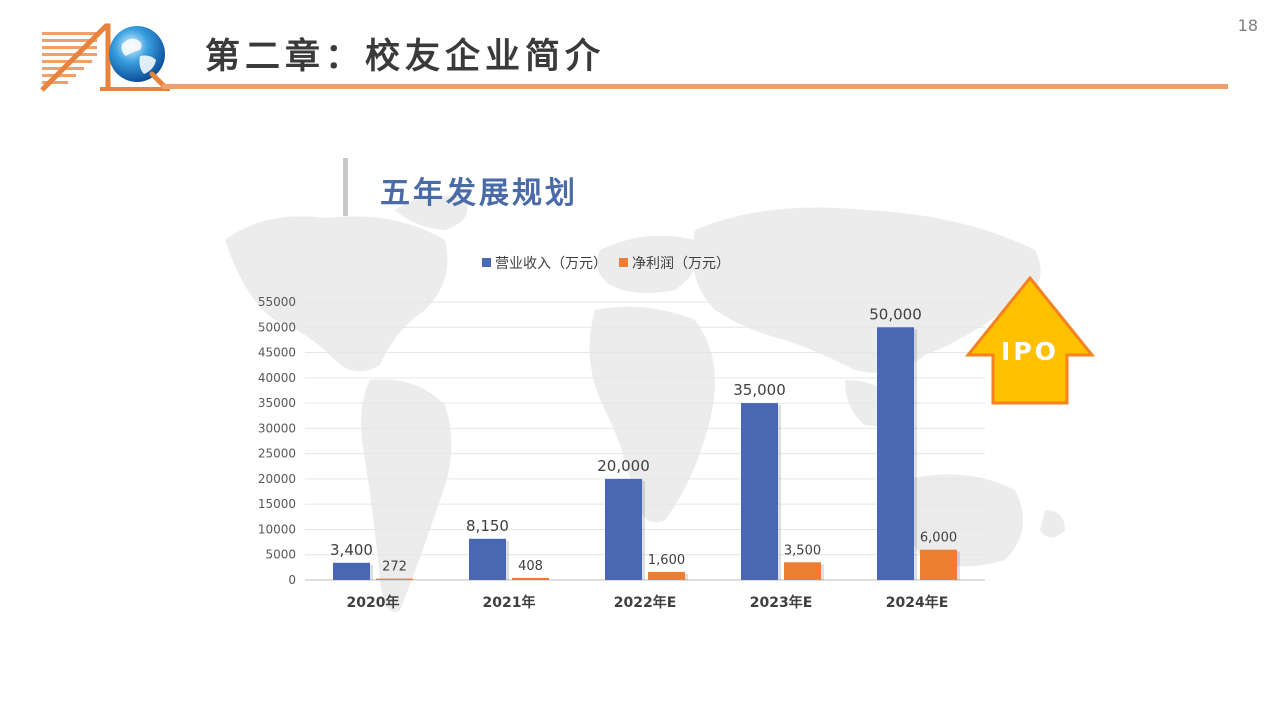 This screenshot has width=1280, height=720. I want to click on logo-icon, so click(105, 57).